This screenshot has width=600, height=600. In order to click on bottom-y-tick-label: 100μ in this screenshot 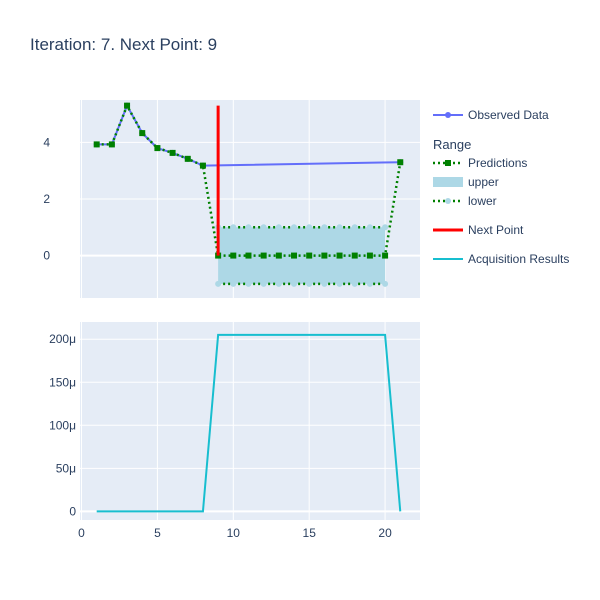, I will do `click(62, 425)`.